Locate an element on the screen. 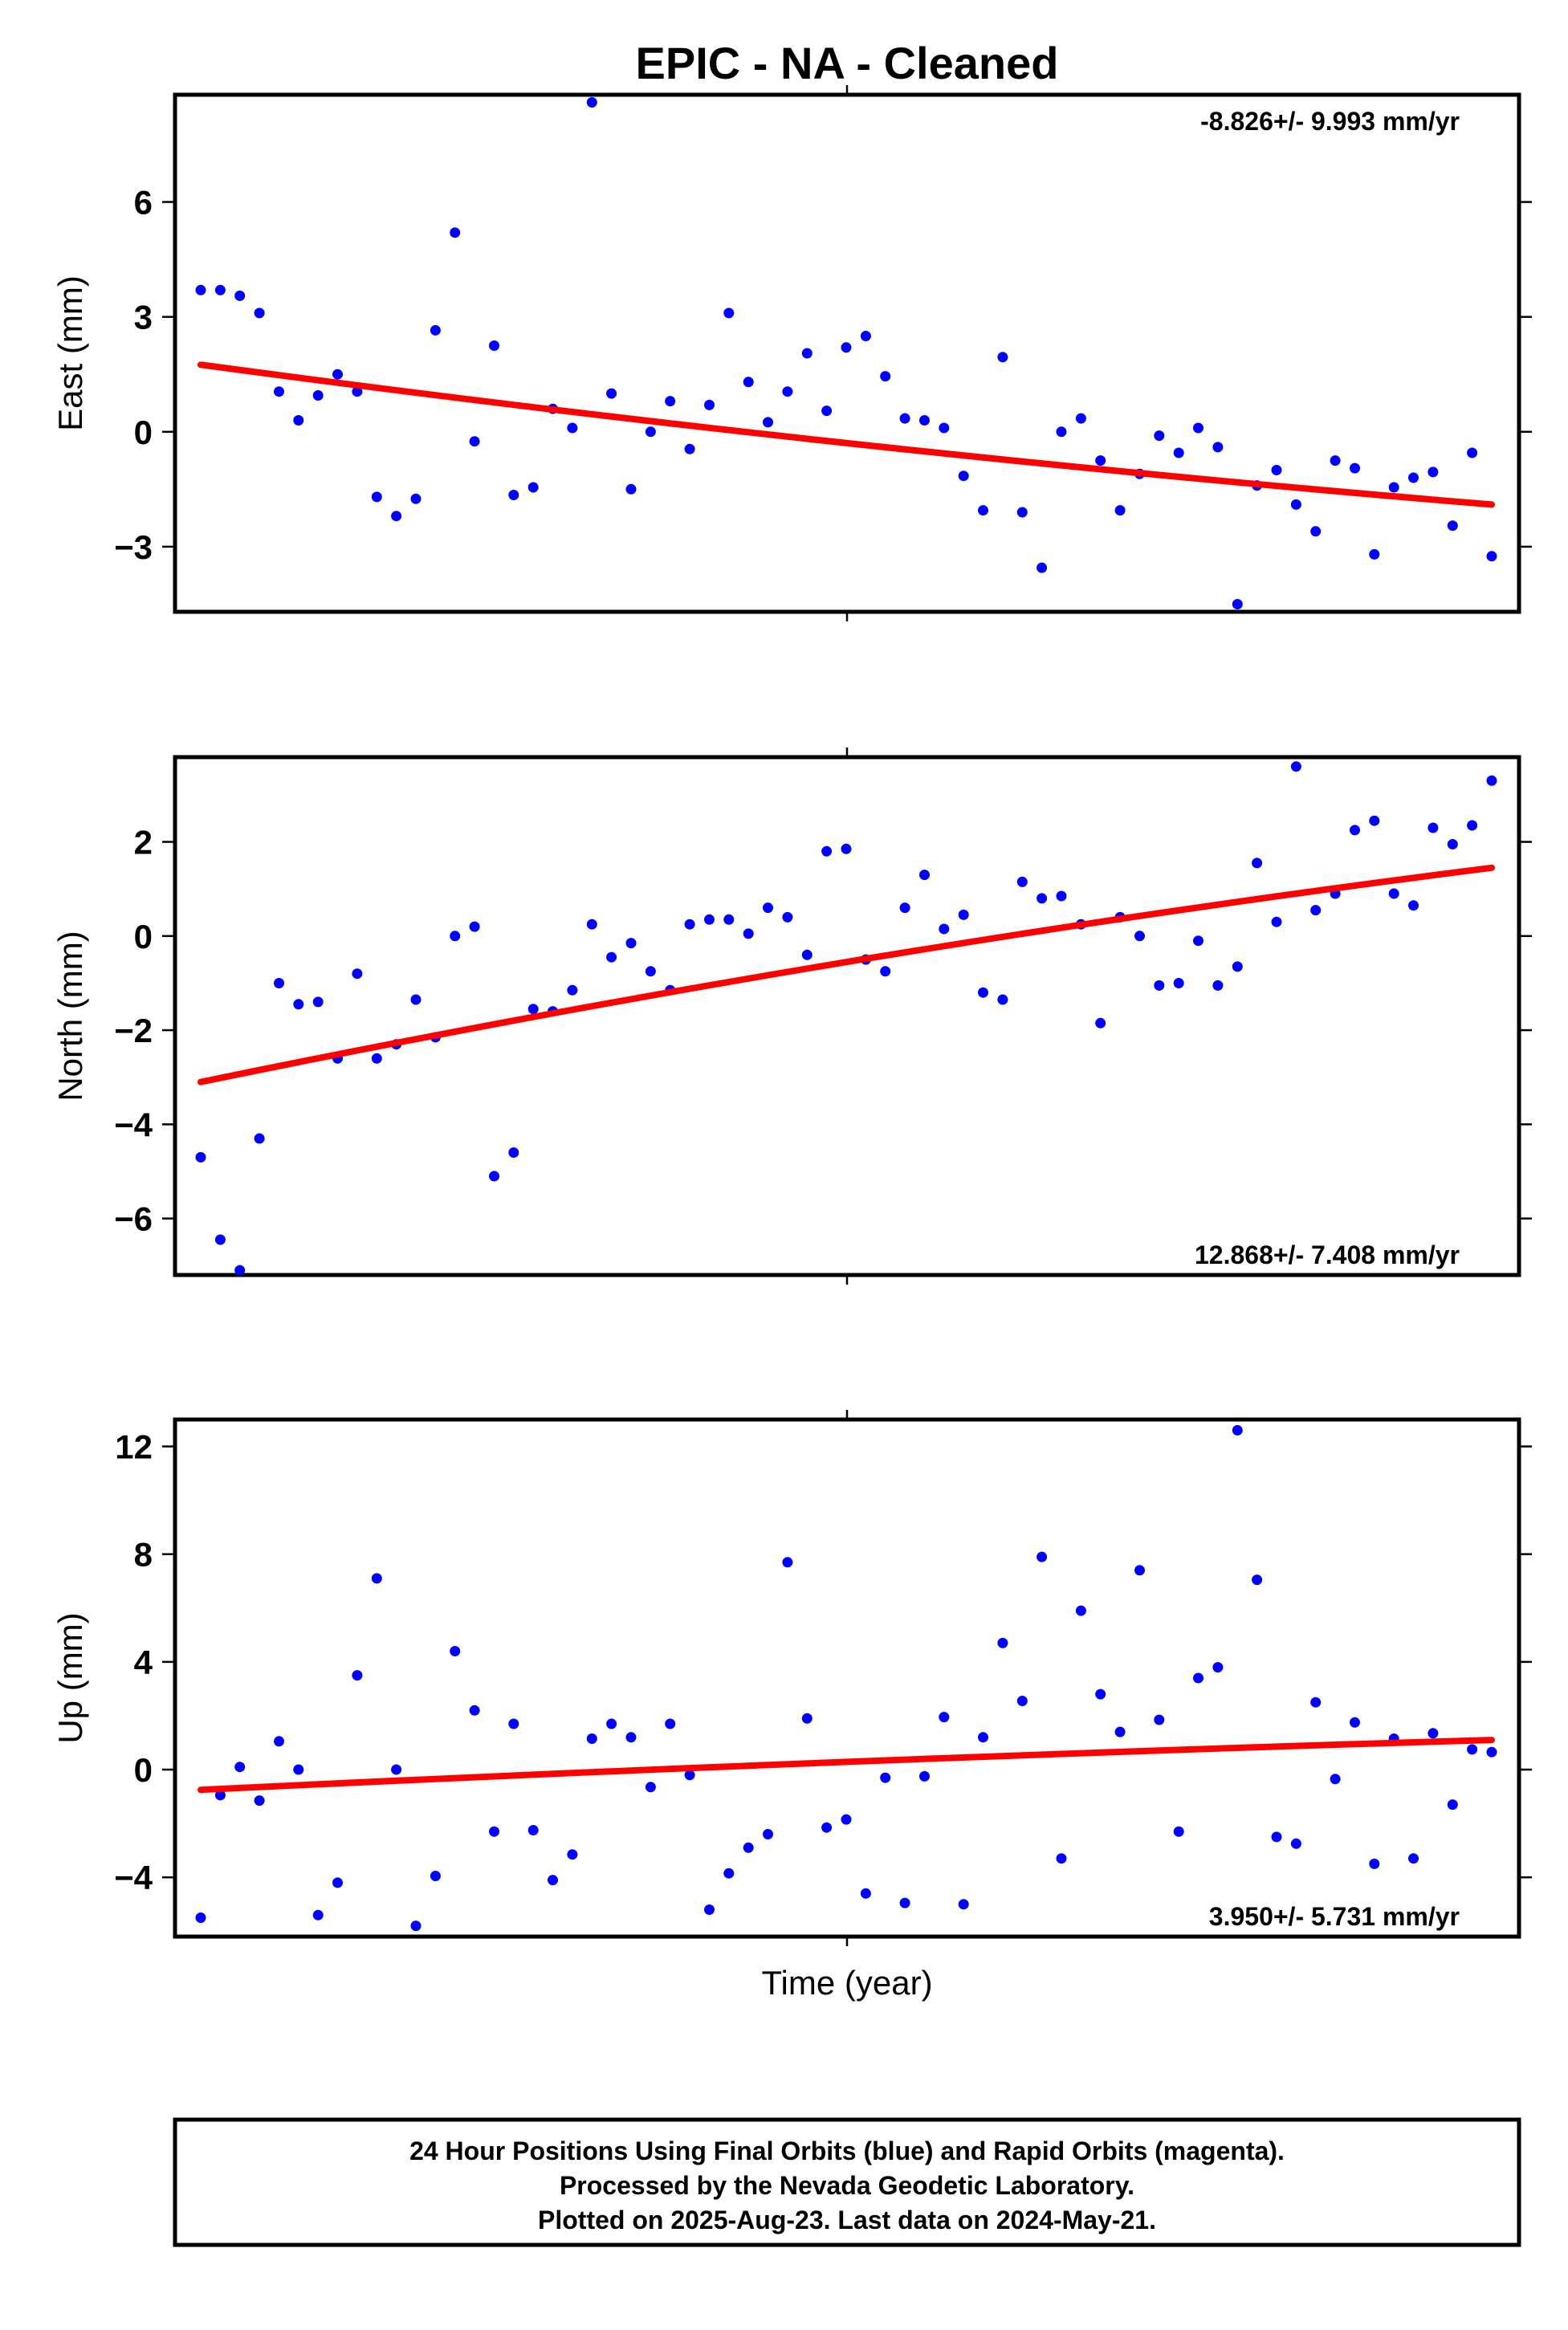 This screenshot has width=1568, height=2330. north-ytick-label: 0 is located at coordinates (143, 936).